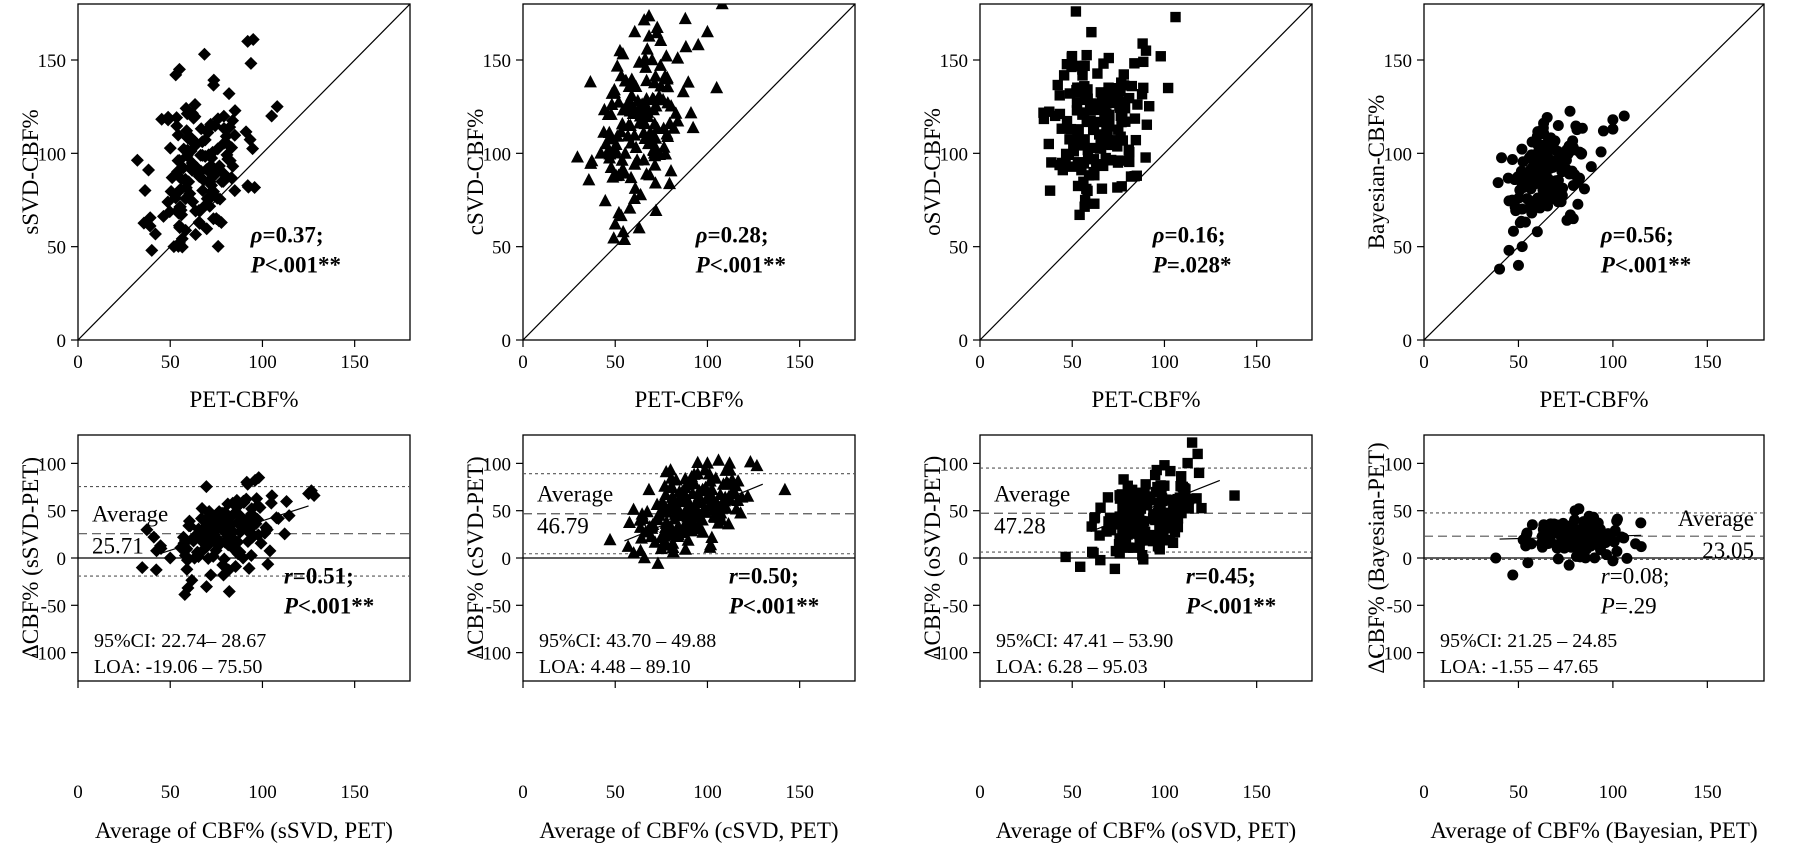 This screenshot has width=1800, height=843. Describe the element at coordinates (498, 606) in the screenshot. I see `y-tick-label: -50` at that location.